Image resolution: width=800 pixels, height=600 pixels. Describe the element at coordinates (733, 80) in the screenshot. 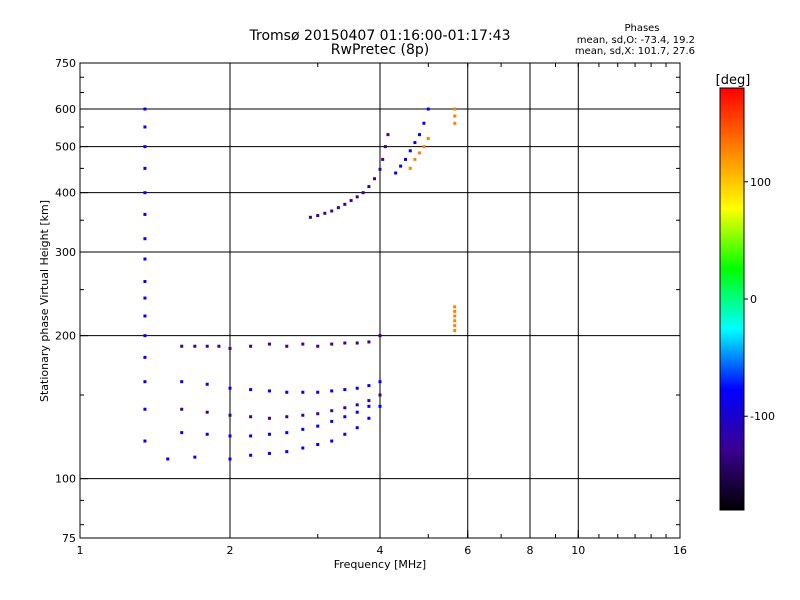

I see `colorbar-label: [deg]` at that location.